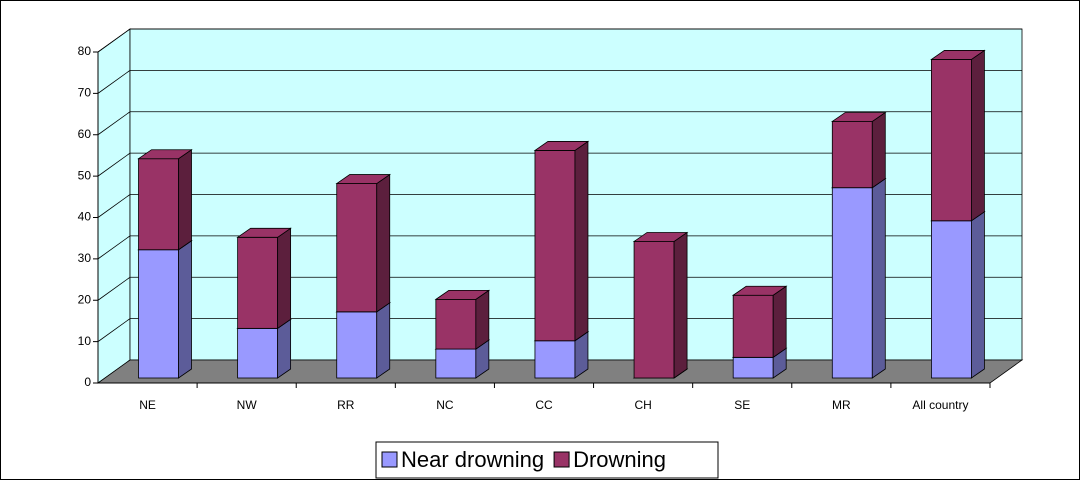 The image size is (1080, 480). Describe the element at coordinates (544, 405) in the screenshot. I see `x-tick-label: CC` at that location.